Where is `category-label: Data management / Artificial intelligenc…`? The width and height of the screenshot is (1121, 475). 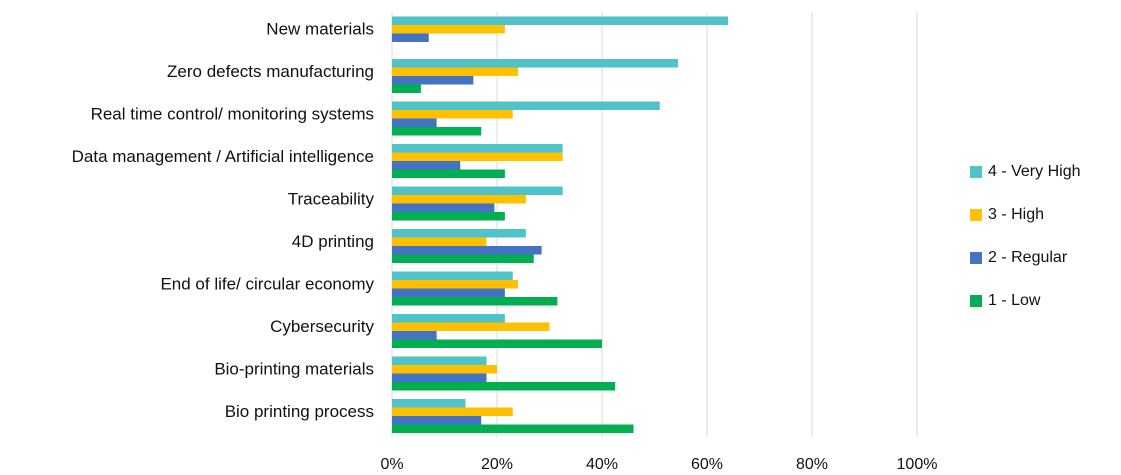
category-label: Data management / Artificial intelligenc… is located at coordinates (223, 156).